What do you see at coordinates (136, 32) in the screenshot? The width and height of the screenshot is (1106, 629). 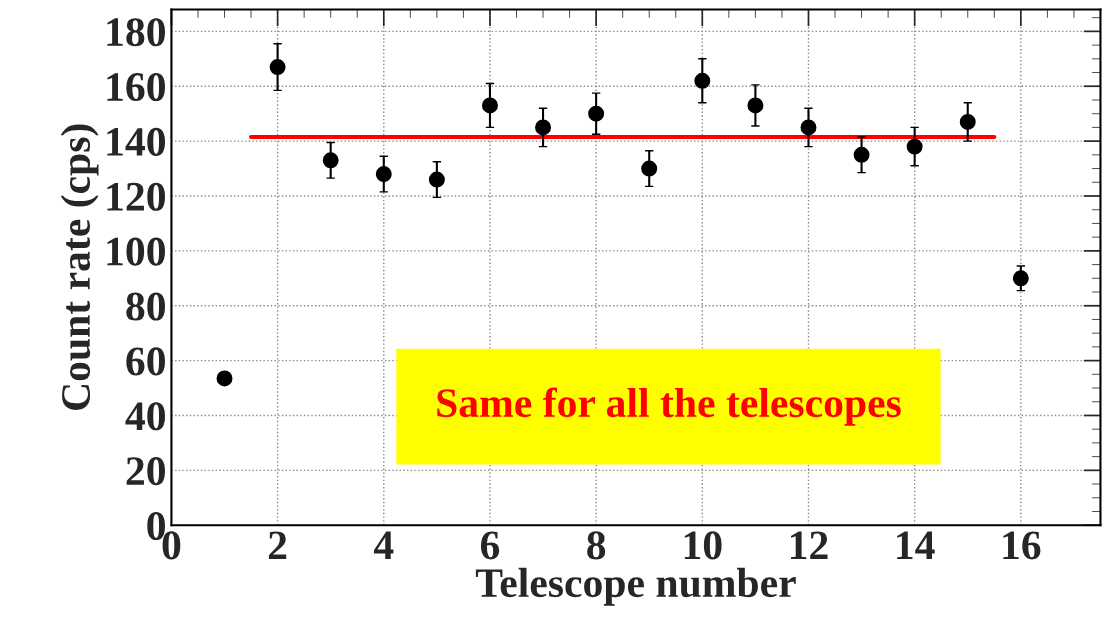 I see `y-tick-label: 180` at bounding box center [136, 32].